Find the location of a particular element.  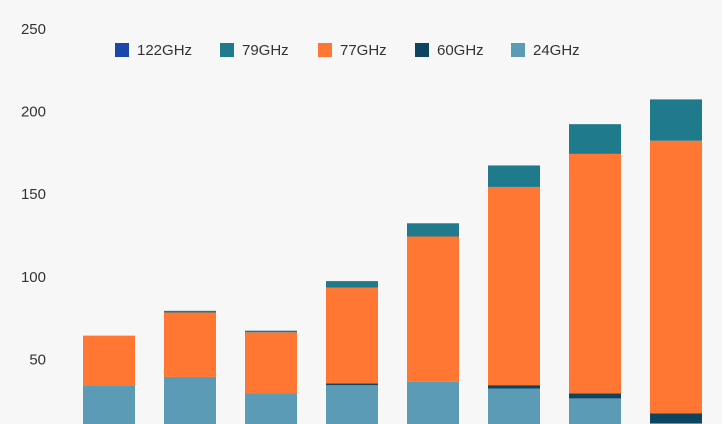

legend-label: 122GHz is located at coordinates (164, 50).